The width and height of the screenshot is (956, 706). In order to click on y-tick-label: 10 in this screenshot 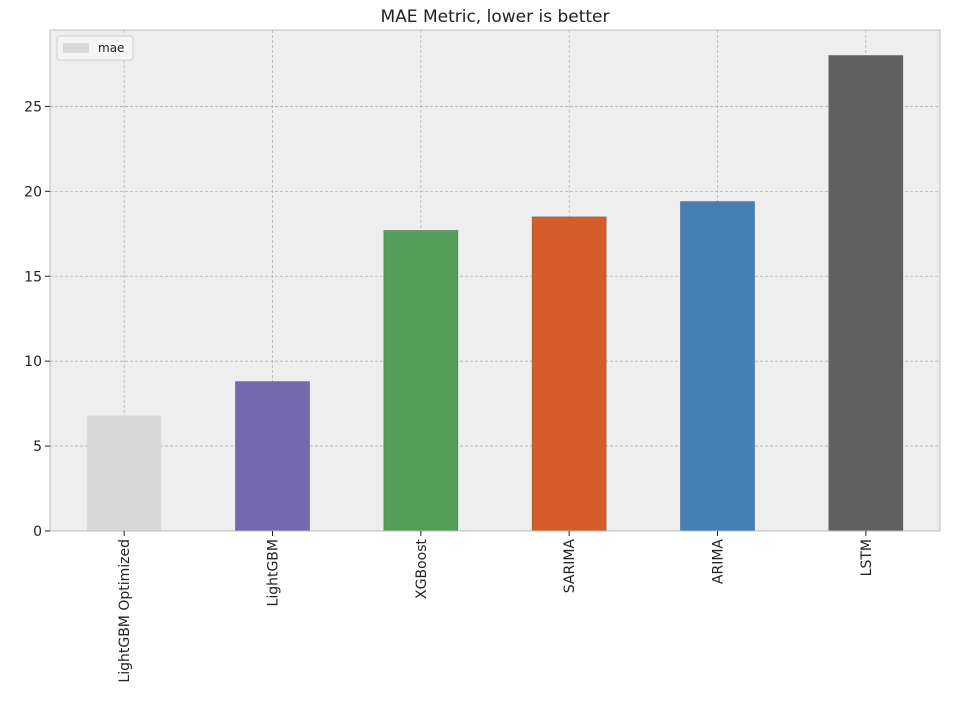, I will do `click(33, 362)`.